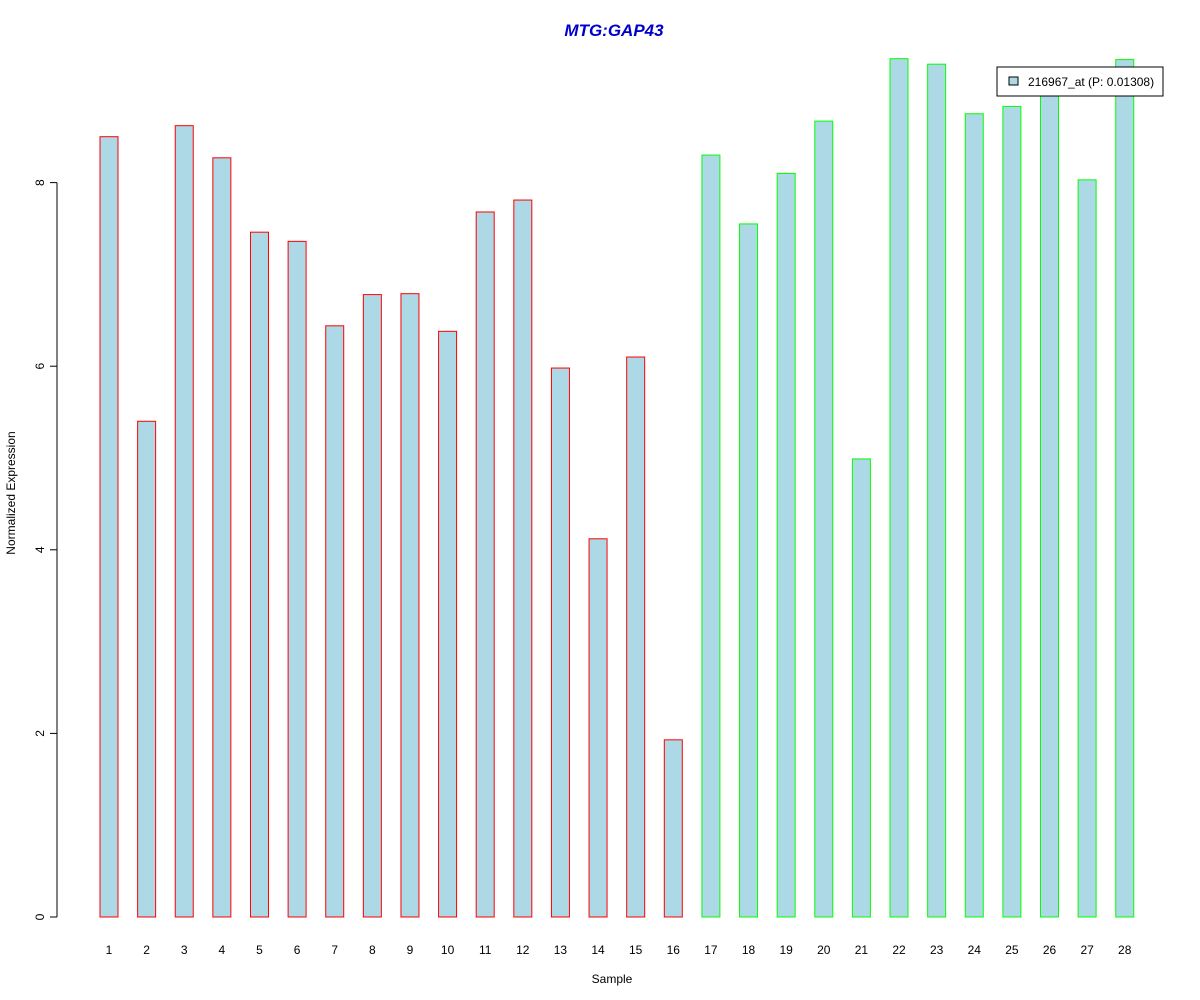 Image resolution: width=1200 pixels, height=1000 pixels. I want to click on y-axis-label: Normalized Expression, so click(11, 492).